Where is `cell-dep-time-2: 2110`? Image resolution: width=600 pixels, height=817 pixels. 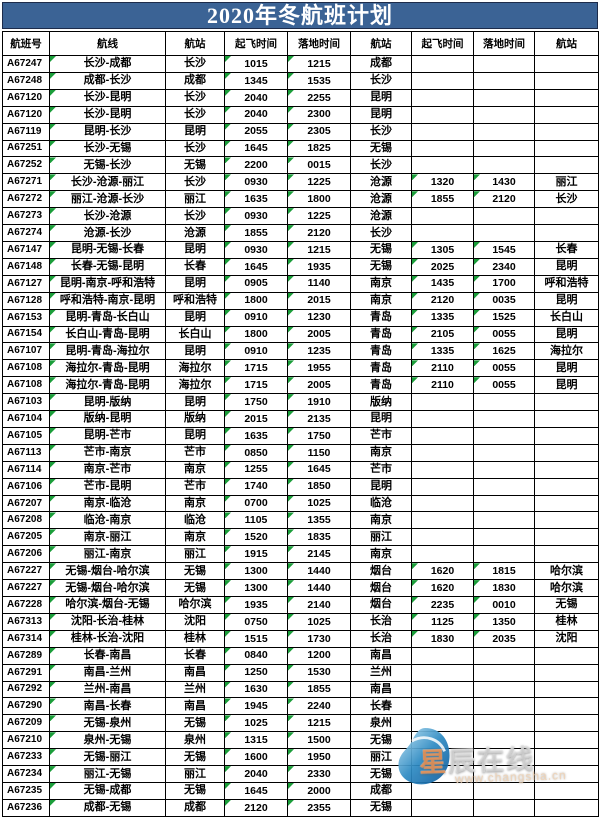
cell-dep-time-2: 2110 is located at coordinates (442, 385).